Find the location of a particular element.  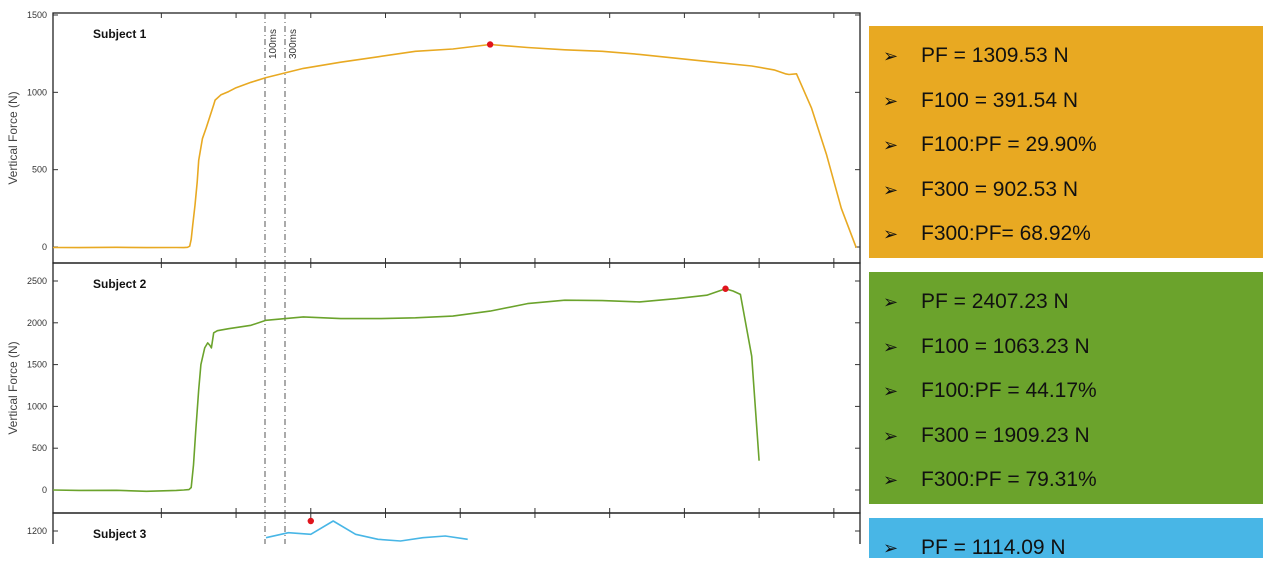

subject-3-chart: 1200 Subject 3 is located at coordinates (444, 528).